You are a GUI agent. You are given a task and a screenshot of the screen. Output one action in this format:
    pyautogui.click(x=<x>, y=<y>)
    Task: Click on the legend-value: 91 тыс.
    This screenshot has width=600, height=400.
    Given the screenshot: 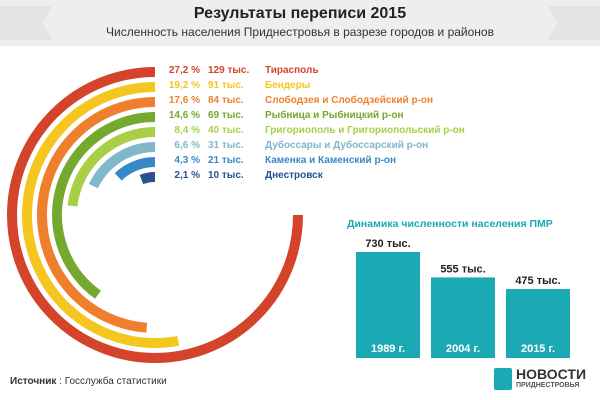 What is the action you would take?
    pyautogui.click(x=226, y=85)
    